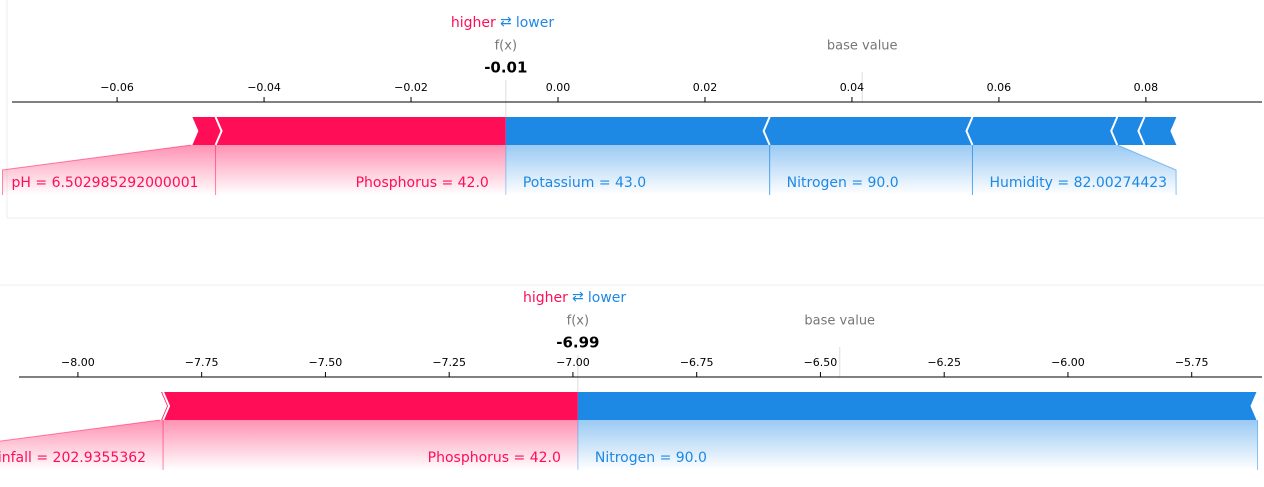  I want to click on positive-label: Rainfall = 202.9355362, so click(73, 458).